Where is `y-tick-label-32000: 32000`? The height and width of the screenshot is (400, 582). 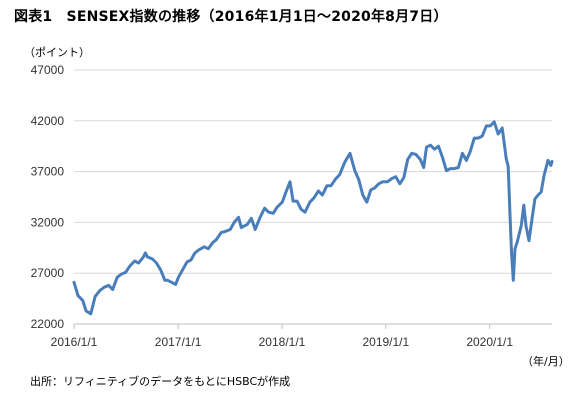 y-tick-label-32000: 32000 is located at coordinates (48, 222).